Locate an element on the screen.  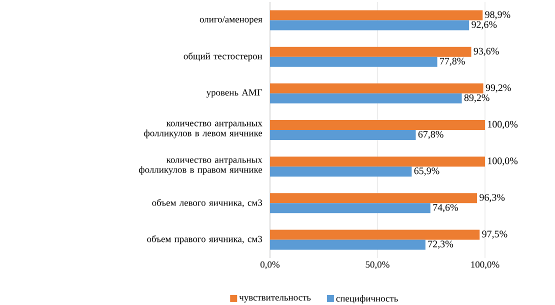
y-tick-label: уровень АМГ is located at coordinates (234, 93).